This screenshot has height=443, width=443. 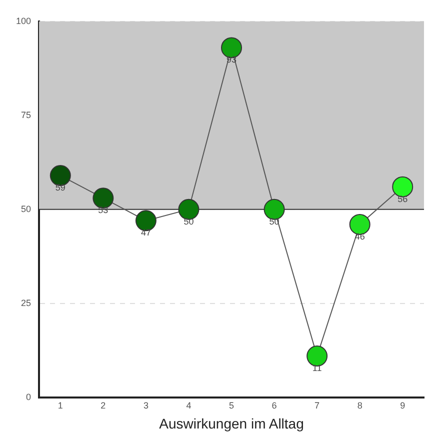 I want to click on data-label: 50, so click(x=189, y=221).